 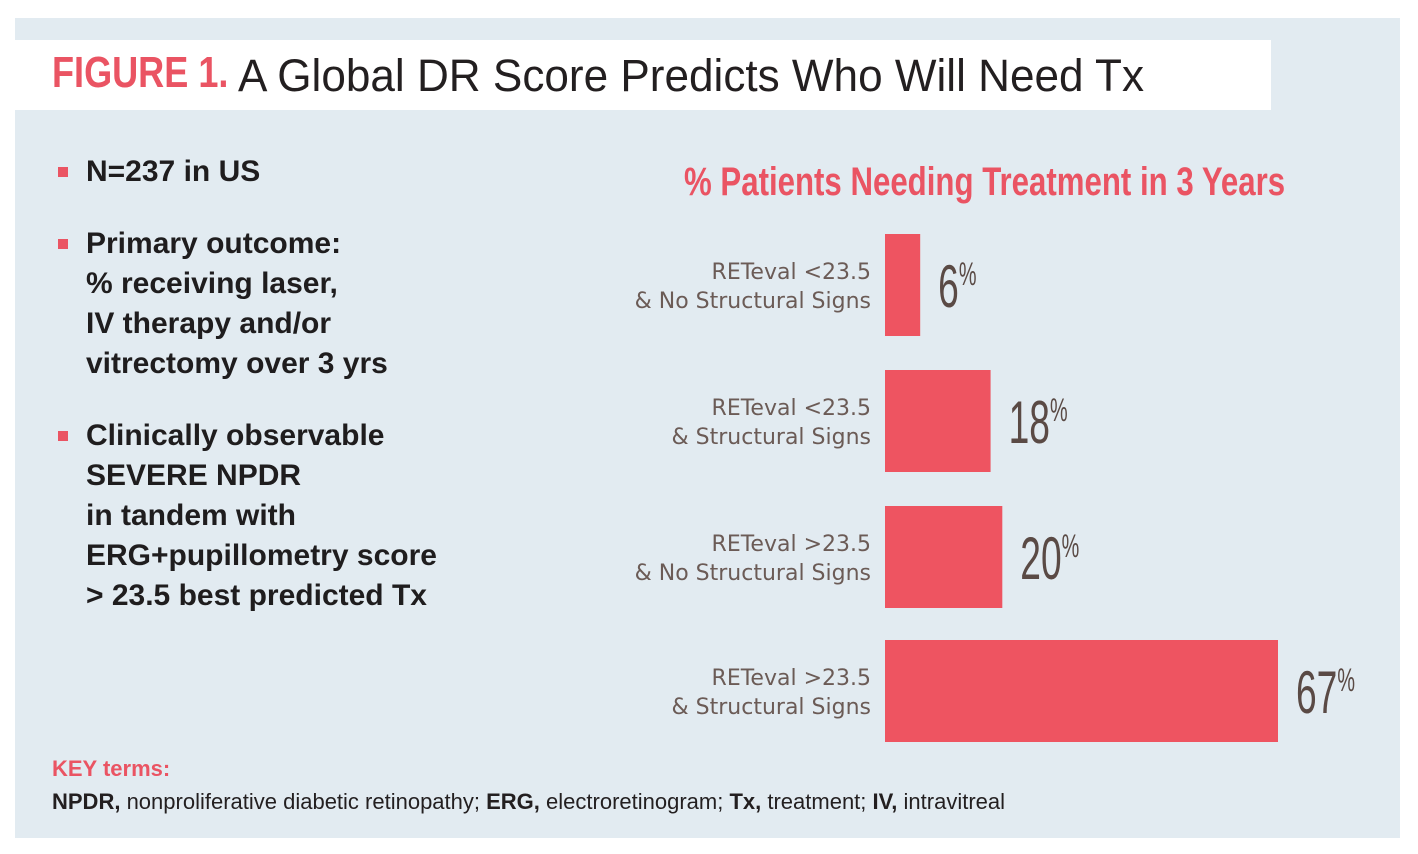 What do you see at coordinates (745, 801) in the screenshot?
I see `key-term: Tx,` at bounding box center [745, 801].